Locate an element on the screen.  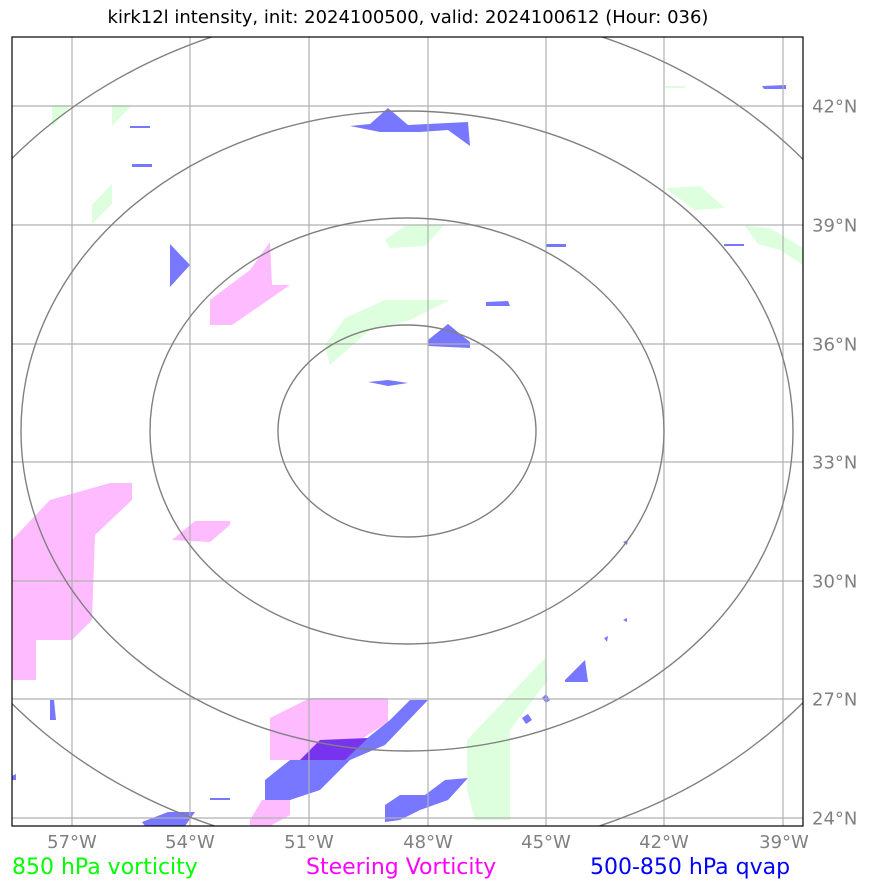
lon-tick-label: 48°W is located at coordinates (428, 842).